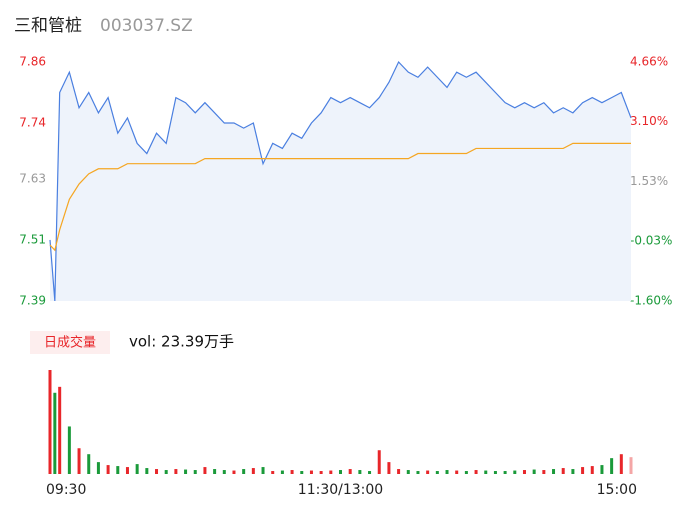 Image resolution: width=686 pixels, height=528 pixels. Describe the element at coordinates (181, 342) in the screenshot. I see `volume-label: vol: 23.39万手` at that location.